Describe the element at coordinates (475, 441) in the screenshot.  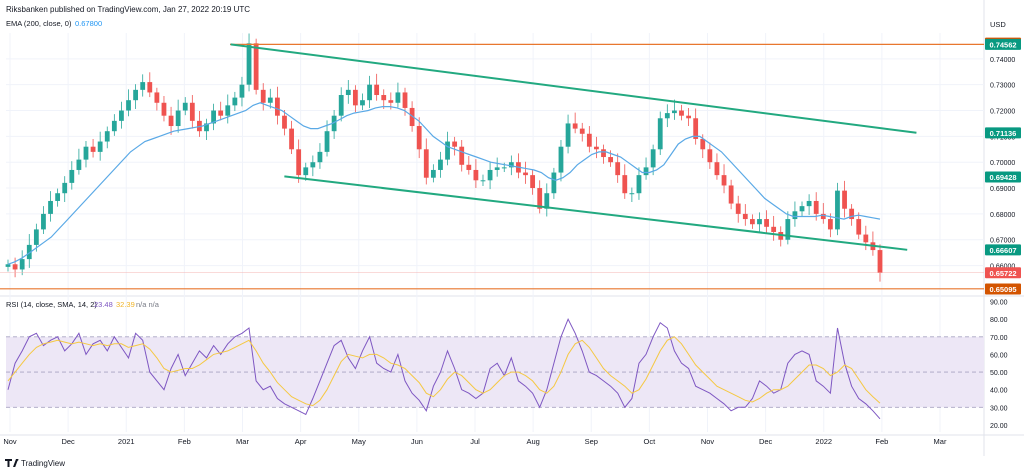
I see `time-tick-label: Jul` at that location.